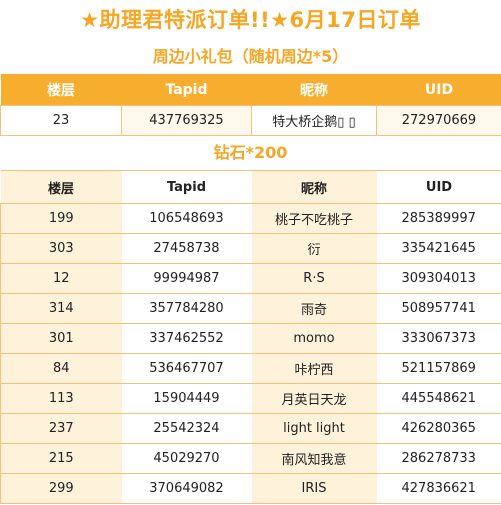  Describe the element at coordinates (61, 458) in the screenshot. I see `floor-cell: 215` at that location.